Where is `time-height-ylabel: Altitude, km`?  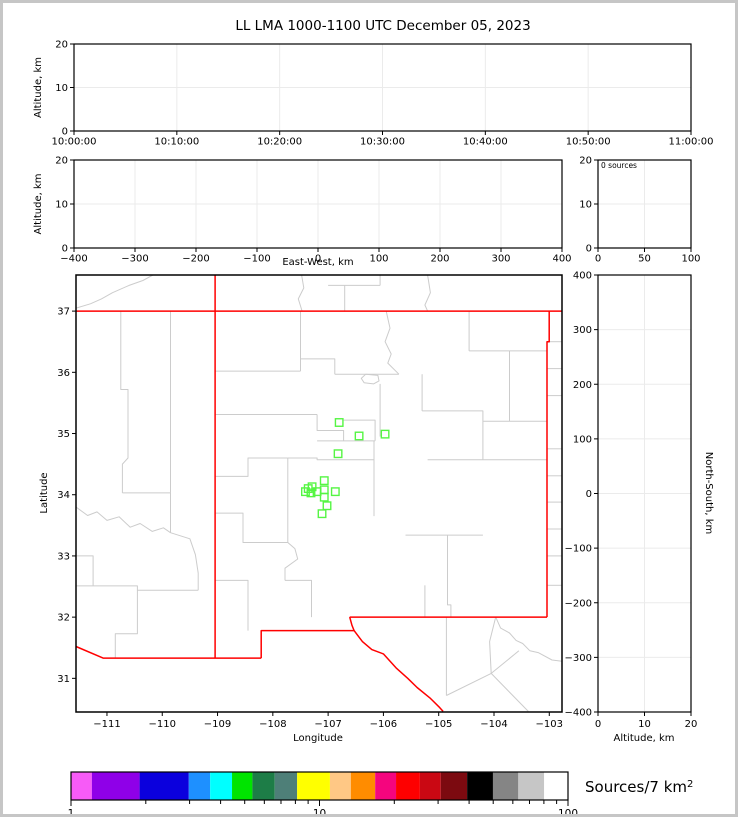 time-height-ylabel: Altitude, km is located at coordinates (38, 87).